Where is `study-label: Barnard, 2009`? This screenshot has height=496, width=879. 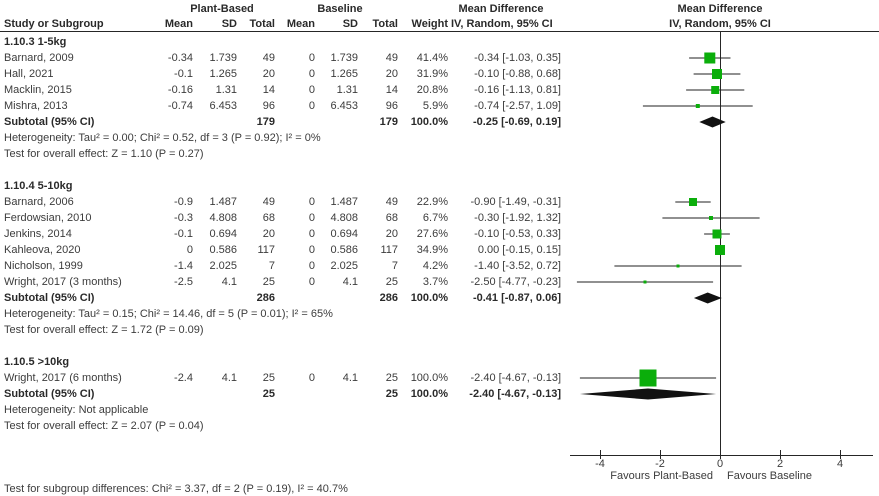 study-label: Barnard, 2009 is located at coordinates (39, 58).